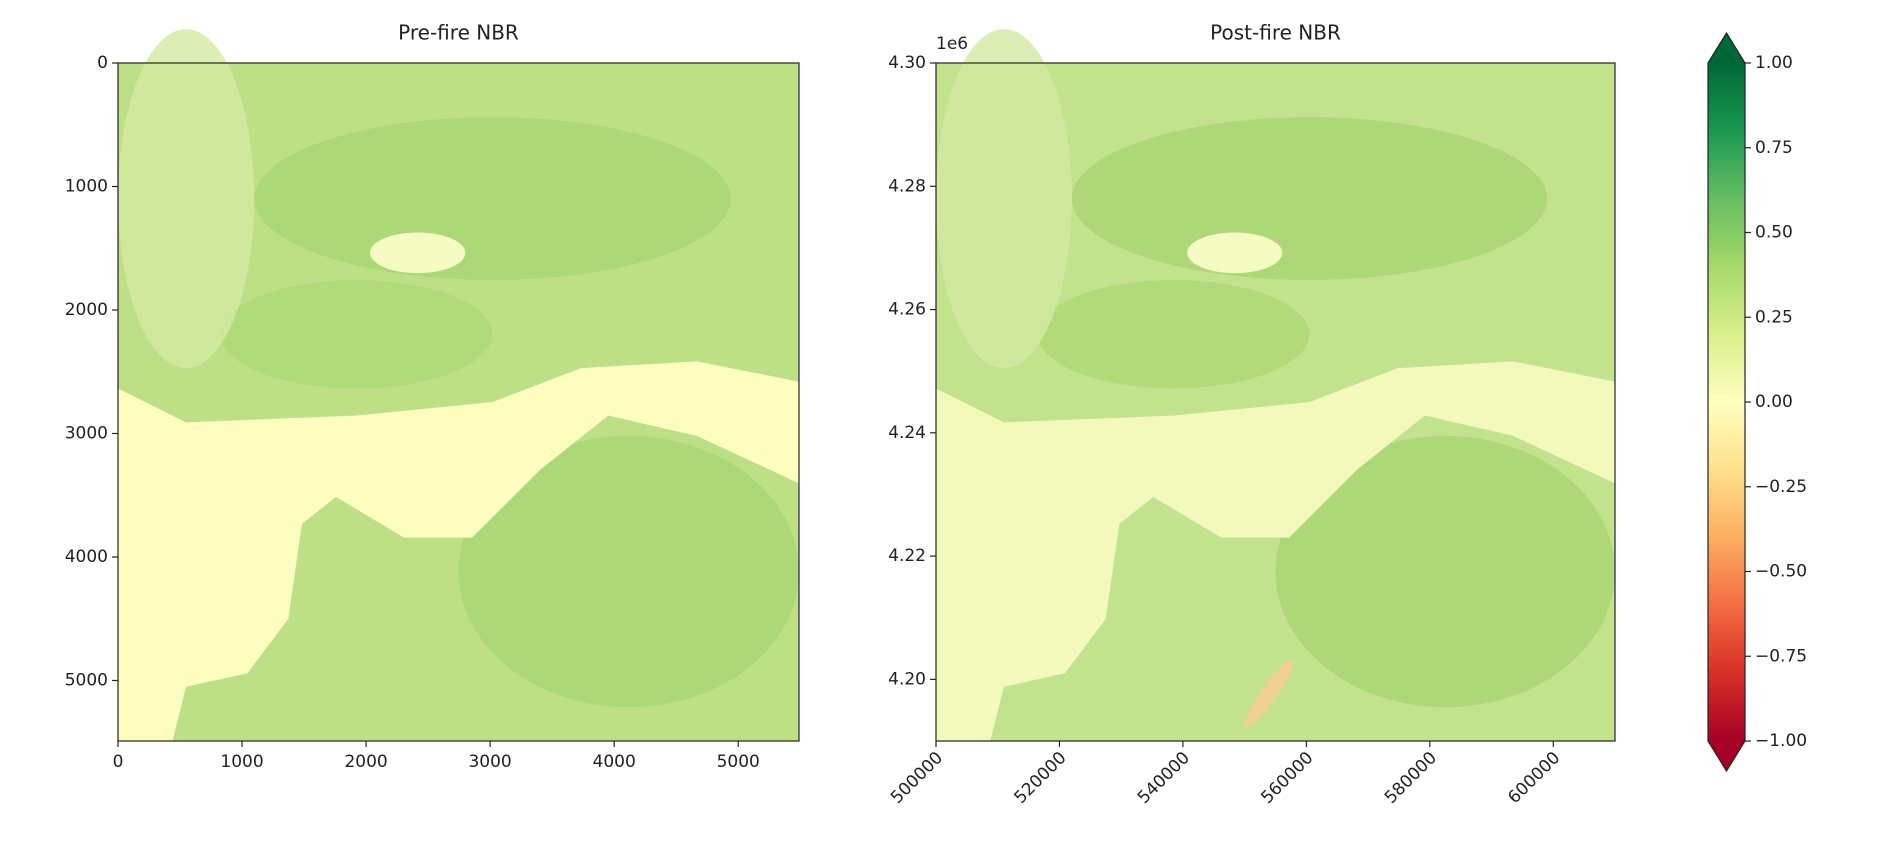  Describe the element at coordinates (1781, 656) in the screenshot. I see `colorbar-tick-label: −0.75` at that location.